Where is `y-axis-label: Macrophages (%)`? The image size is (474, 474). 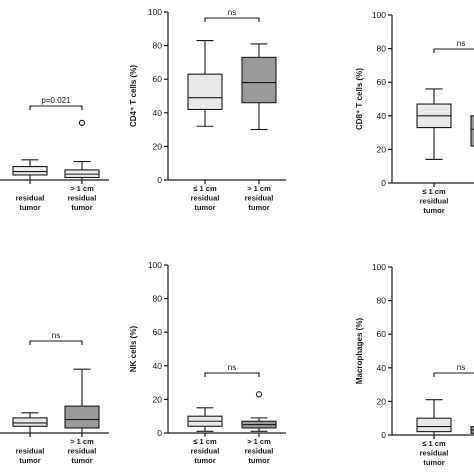
y-axis-label: Macrophages (%) is located at coordinates (359, 351).